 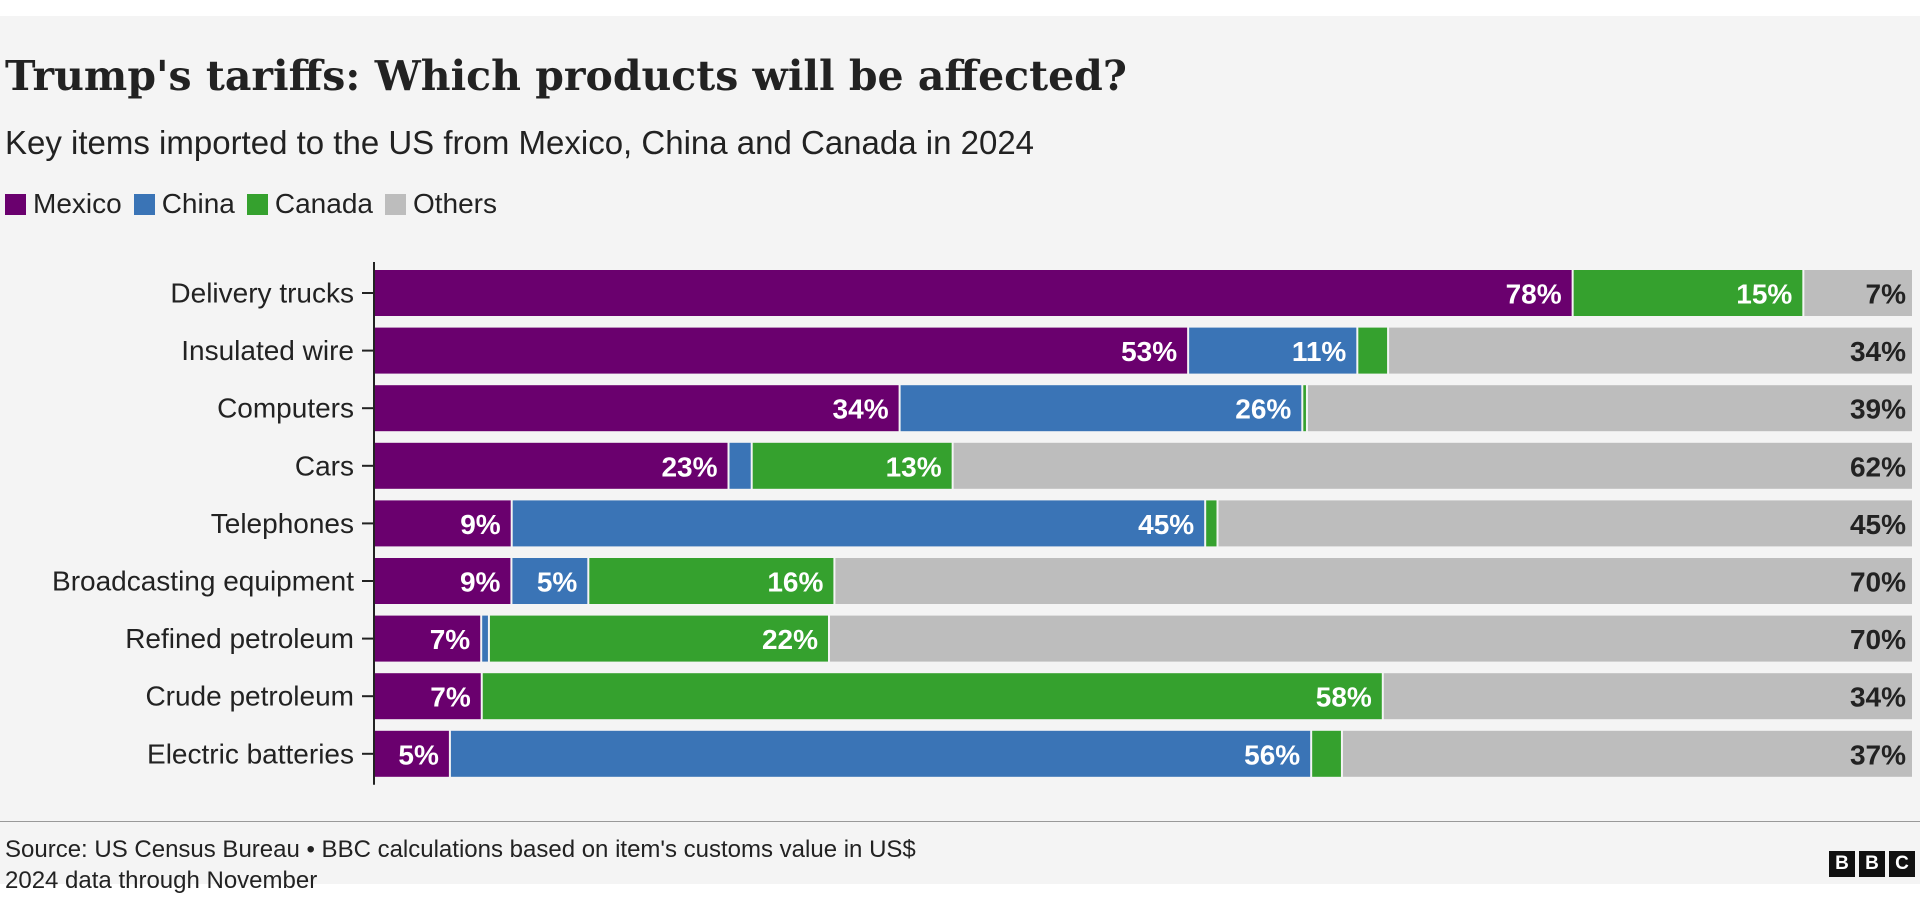 What do you see at coordinates (450, 697) in the screenshot?
I see `data-label-mexico-crude-petroleum: 7%` at bounding box center [450, 697].